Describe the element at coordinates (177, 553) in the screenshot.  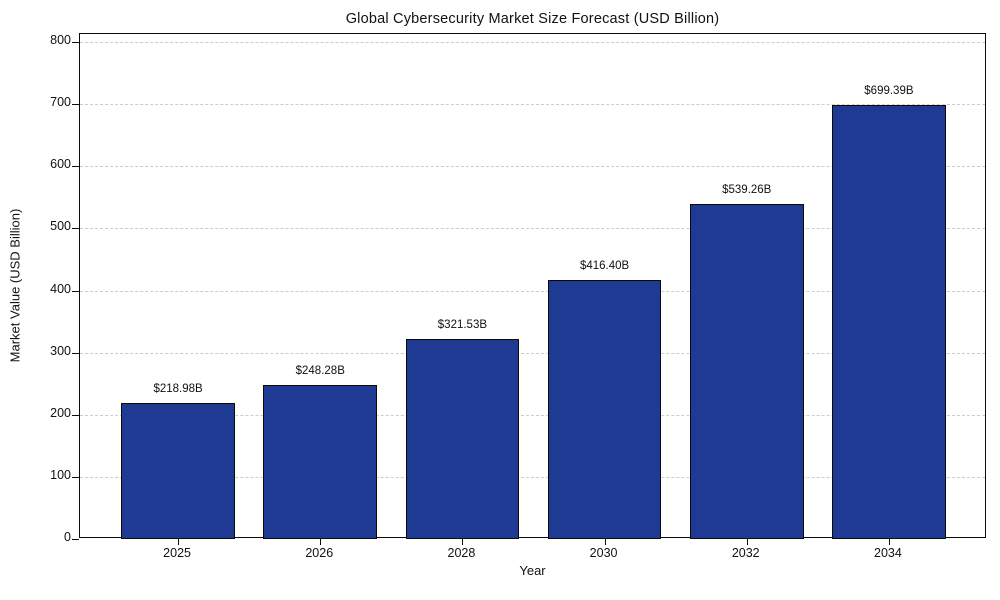
I see `x-tick-label: 2025` at that location.